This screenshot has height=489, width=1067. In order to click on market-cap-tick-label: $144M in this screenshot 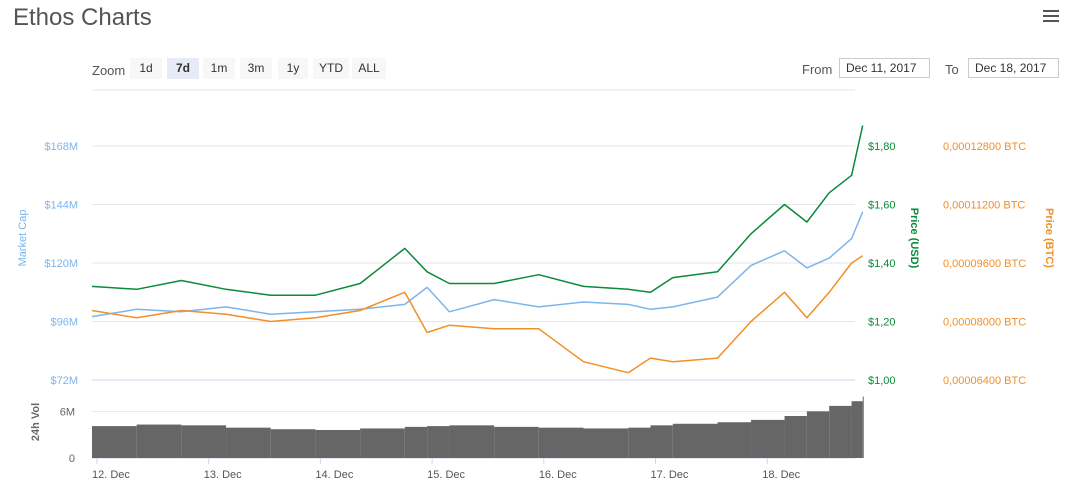, I will do `click(61, 206)`.